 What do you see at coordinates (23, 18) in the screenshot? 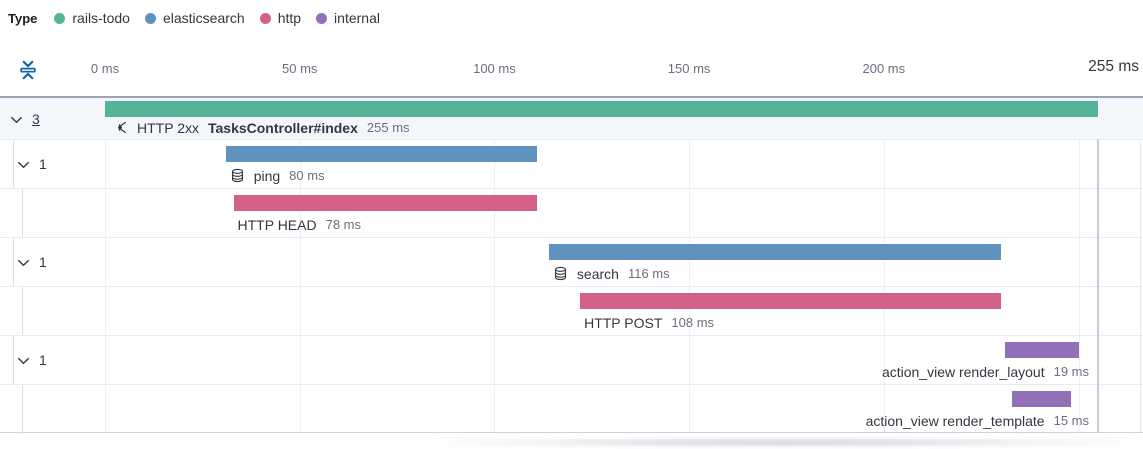
I see `legend-title: Type` at bounding box center [23, 18].